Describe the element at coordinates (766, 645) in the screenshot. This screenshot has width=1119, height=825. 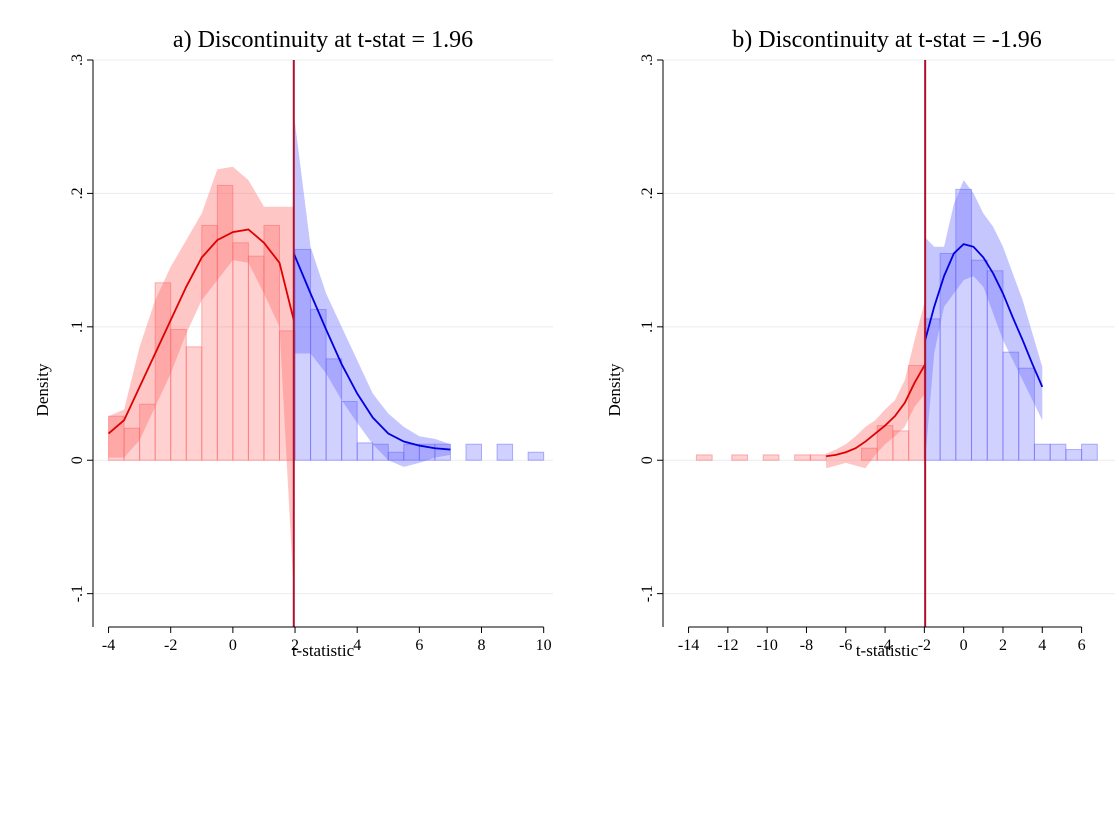
I see `x-tick-label: -10` at that location.